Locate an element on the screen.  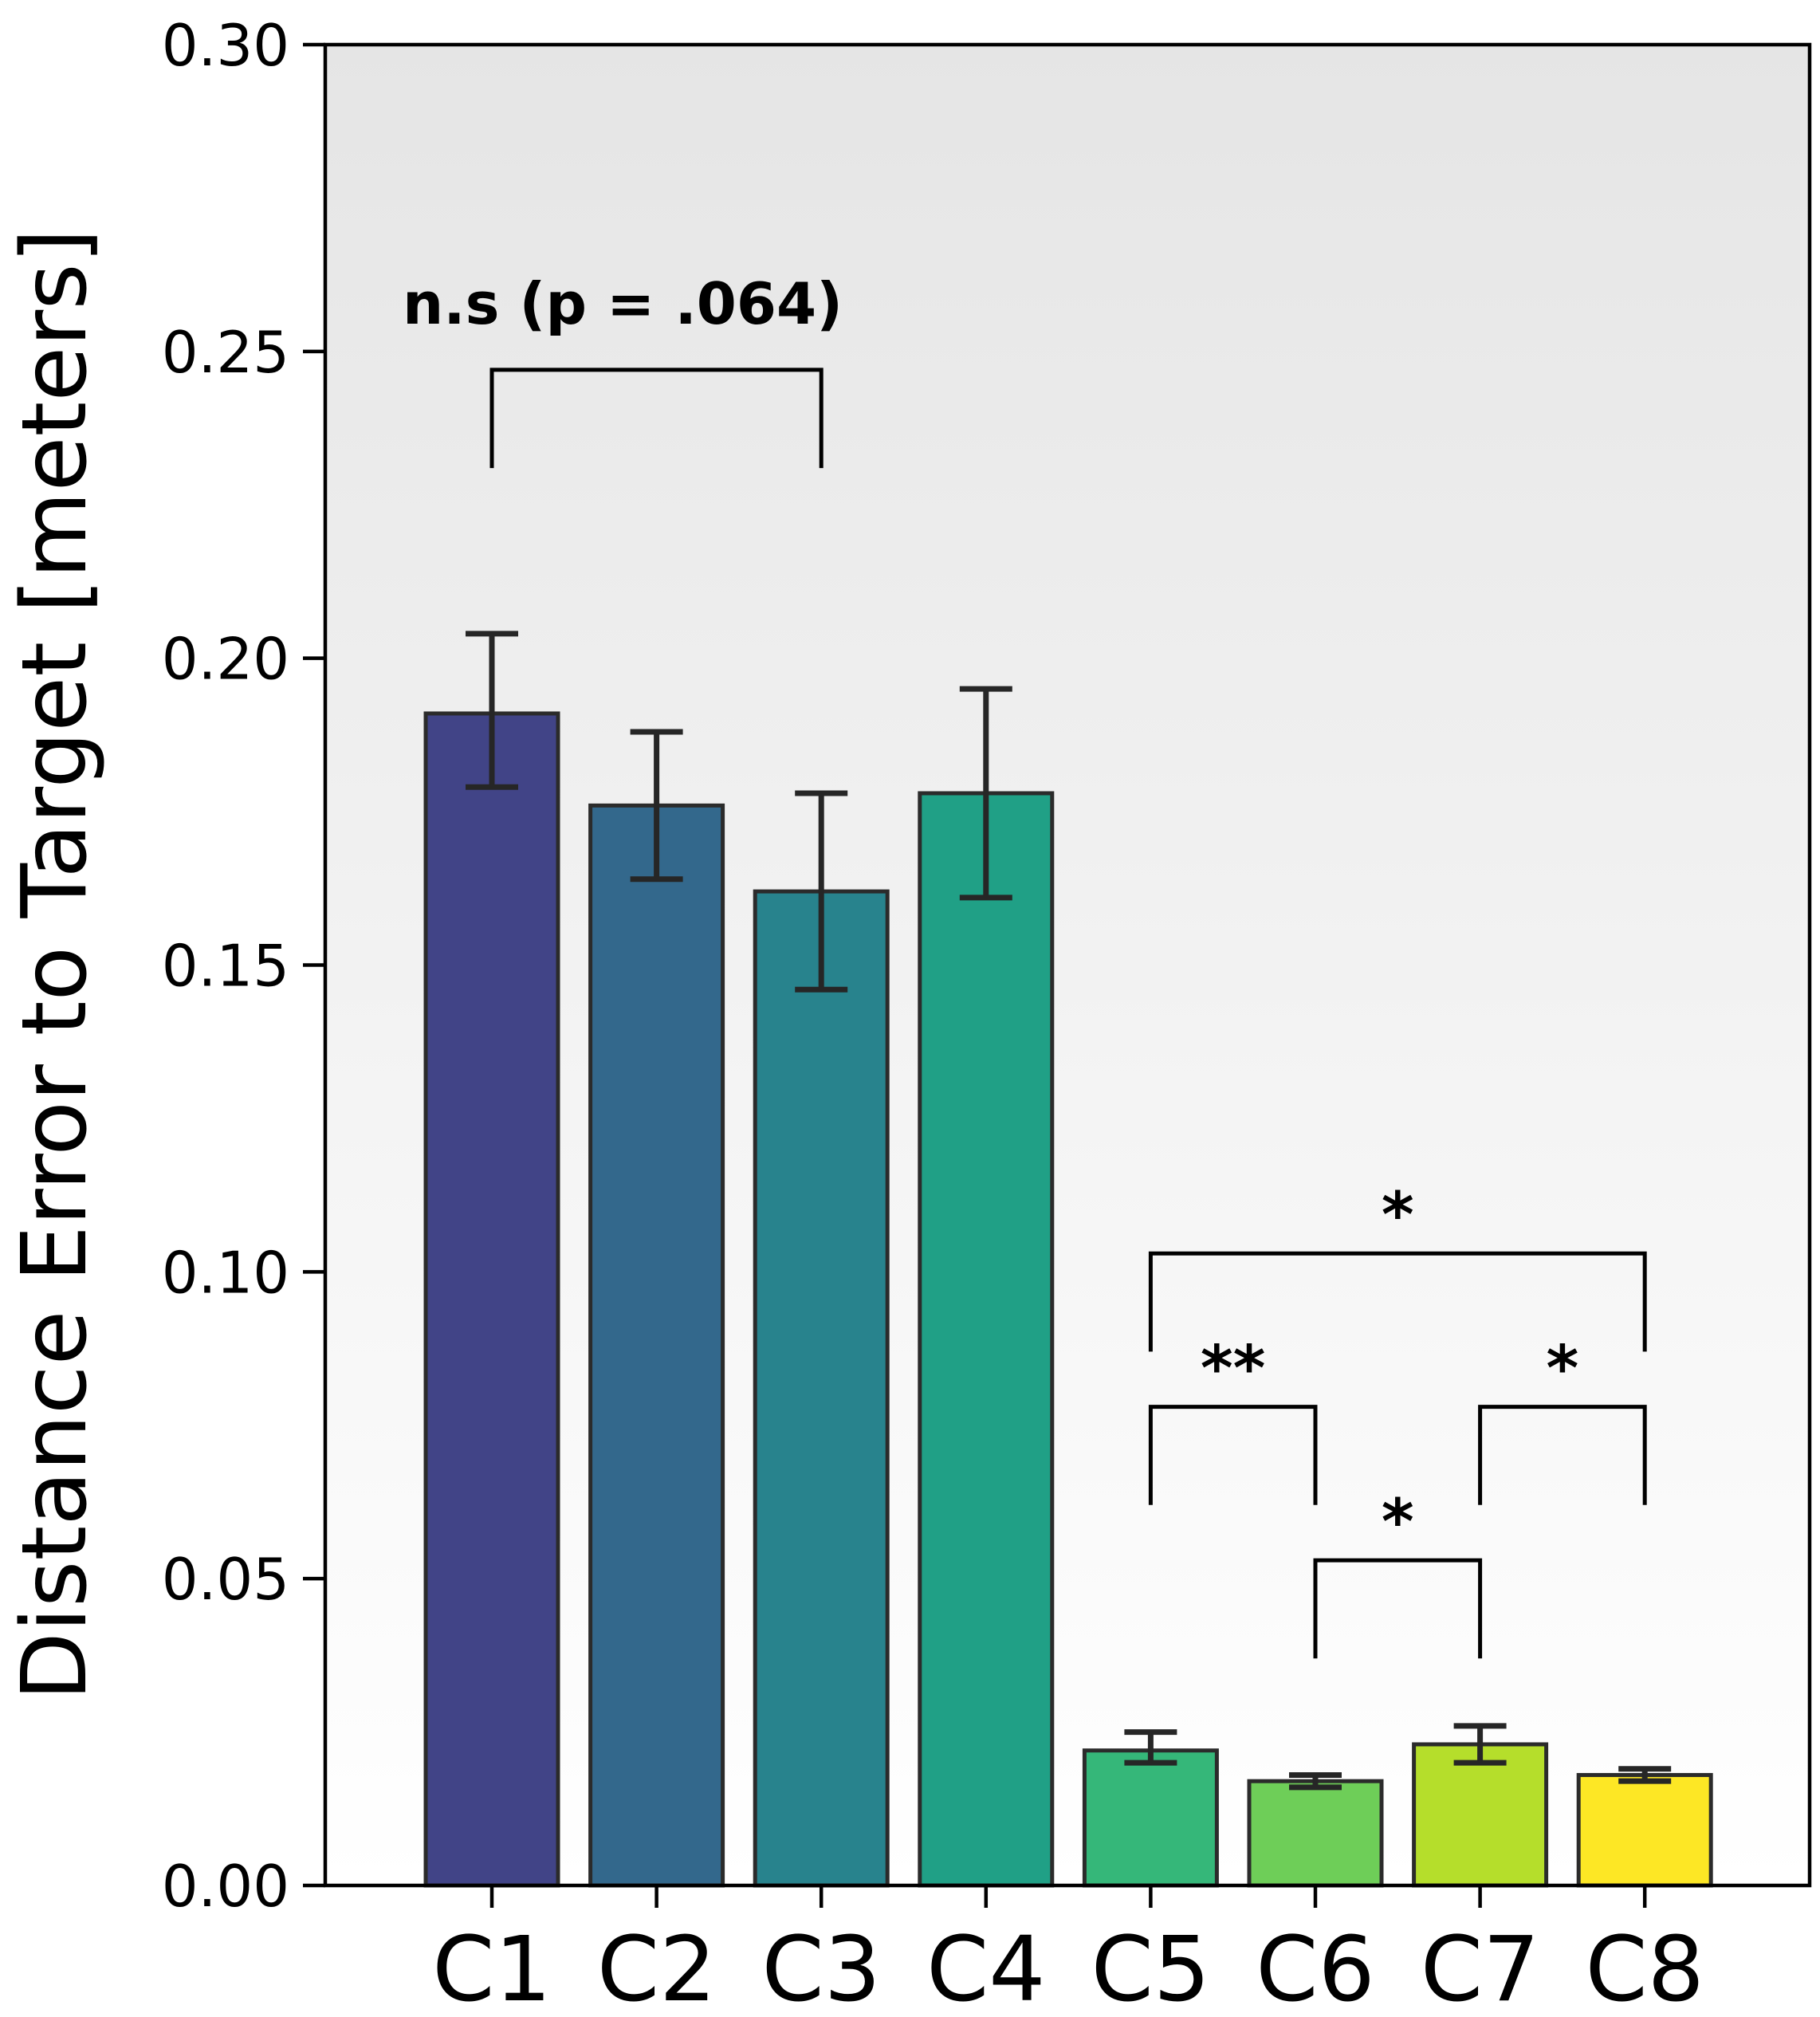
x-tick-label-C3: C3 is located at coordinates (821, 1967).